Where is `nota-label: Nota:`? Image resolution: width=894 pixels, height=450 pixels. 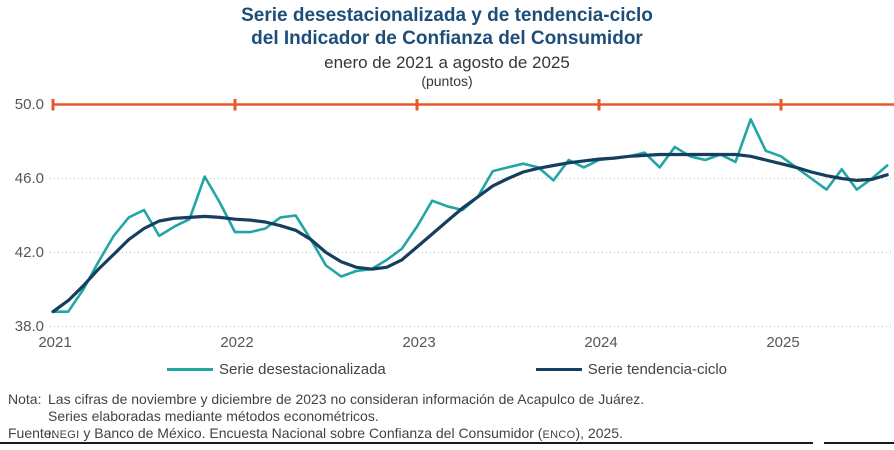
nota-label: Nota: is located at coordinates (25, 399).